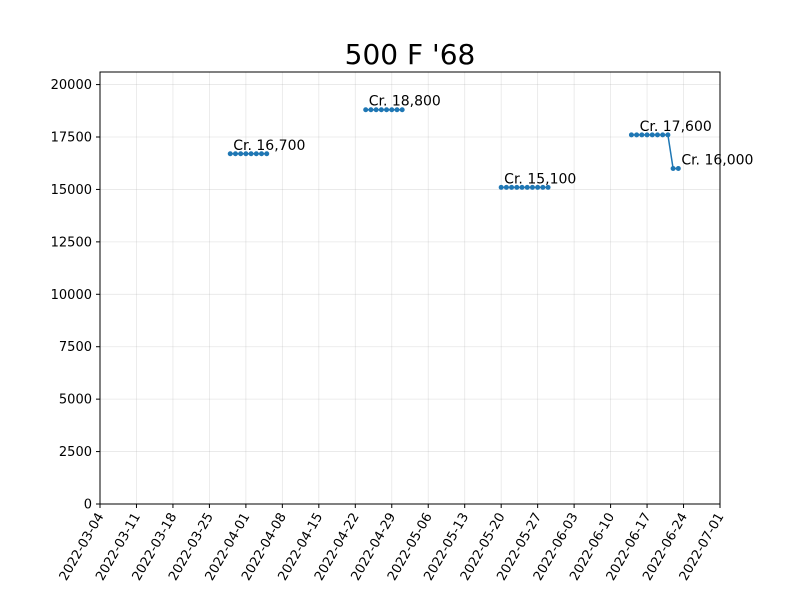 The width and height of the screenshot is (800, 600). Describe the element at coordinates (71, 295) in the screenshot. I see `y-tick-label: 10000` at that location.